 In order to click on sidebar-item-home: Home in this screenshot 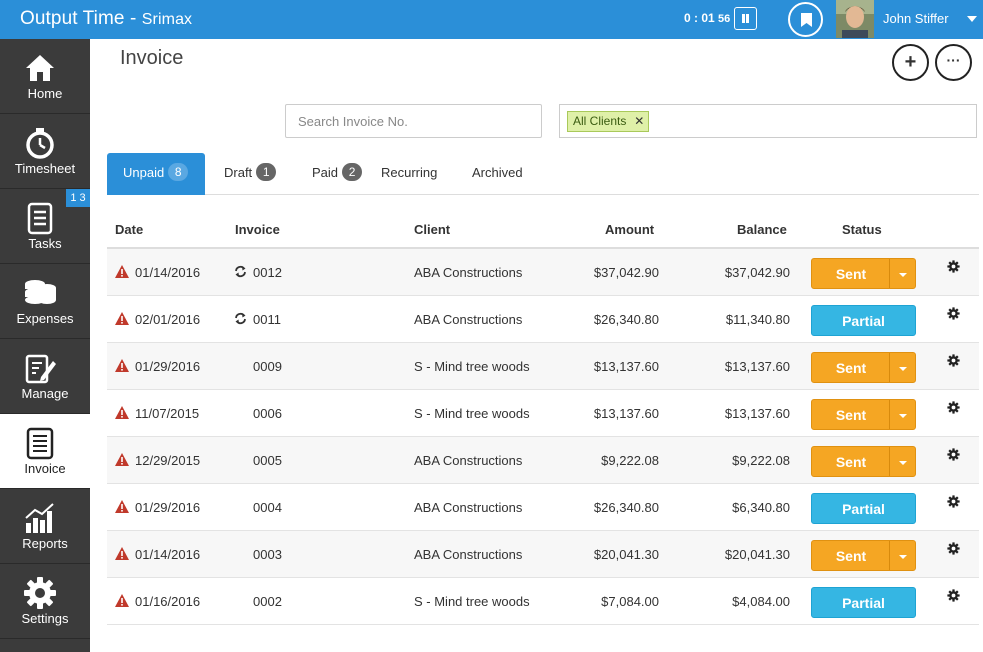, I will do `click(45, 76)`.